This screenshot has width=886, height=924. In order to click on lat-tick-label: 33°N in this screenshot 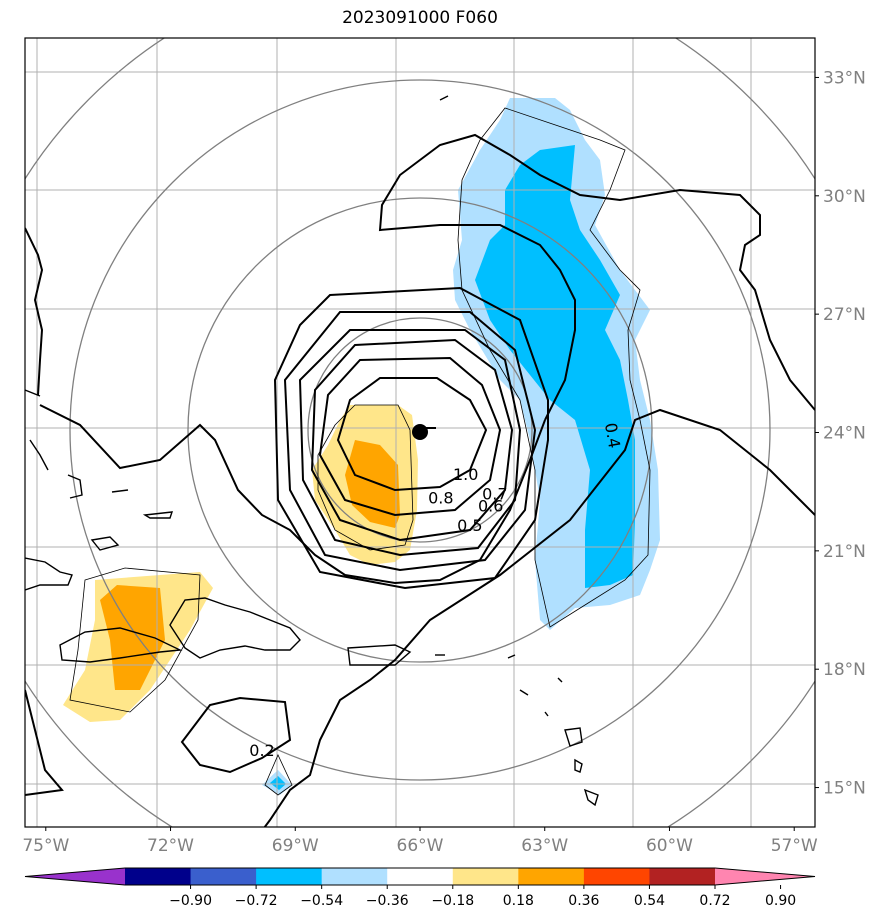, I will do `click(844, 78)`.